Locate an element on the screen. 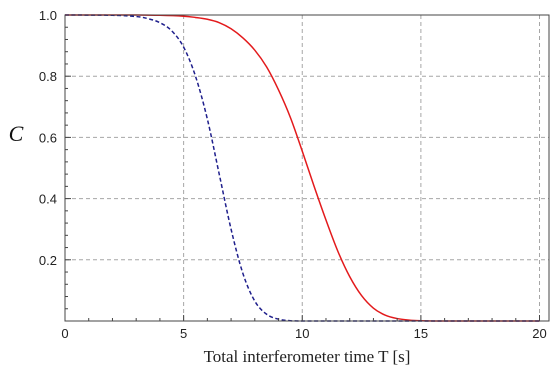 The width and height of the screenshot is (551, 370). y-tick-label: 0.8 is located at coordinates (48, 76).